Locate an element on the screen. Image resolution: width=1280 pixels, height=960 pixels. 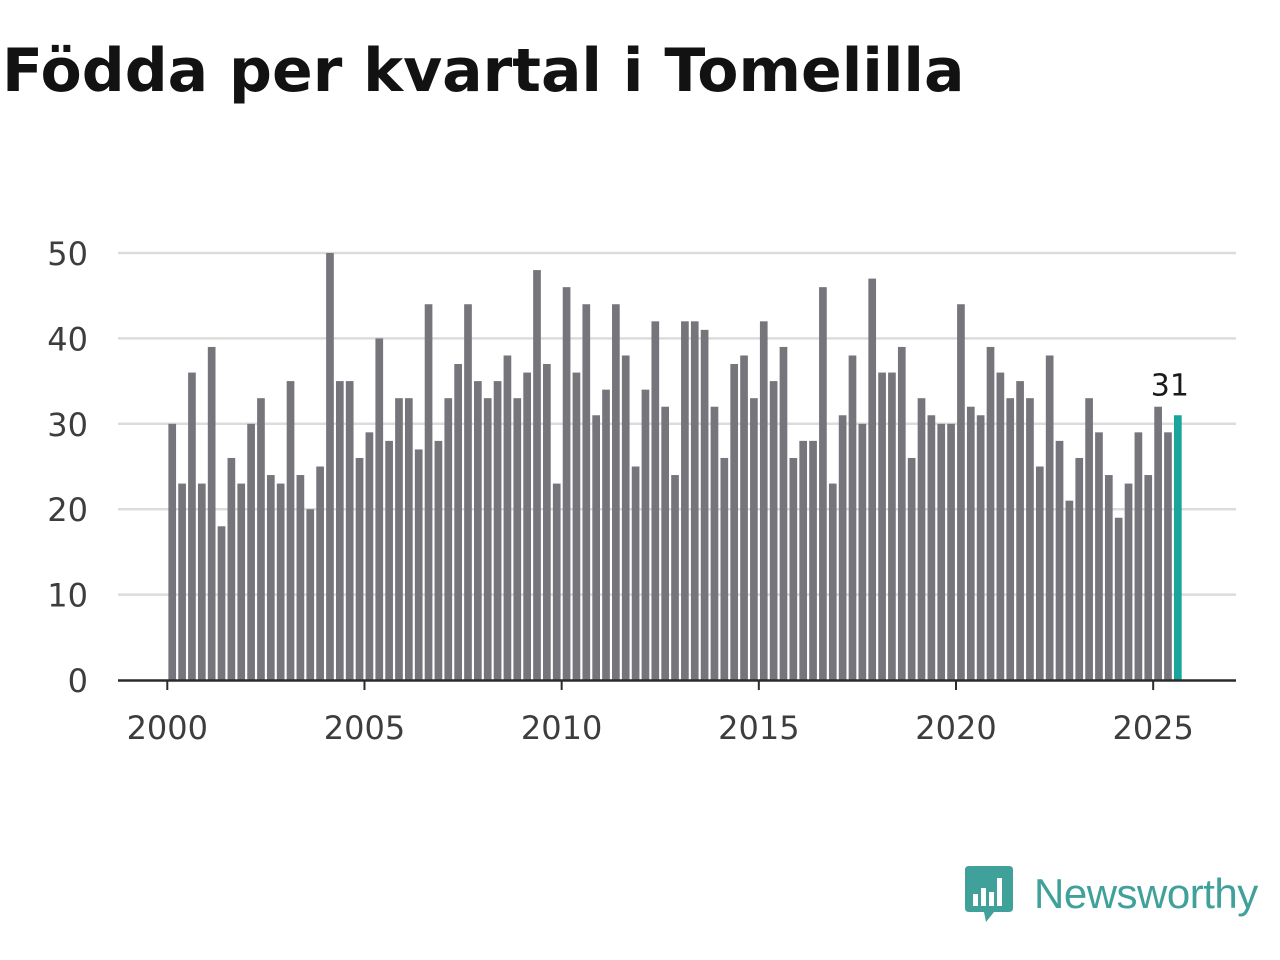
annotation: 31 is located at coordinates (1170, 385).